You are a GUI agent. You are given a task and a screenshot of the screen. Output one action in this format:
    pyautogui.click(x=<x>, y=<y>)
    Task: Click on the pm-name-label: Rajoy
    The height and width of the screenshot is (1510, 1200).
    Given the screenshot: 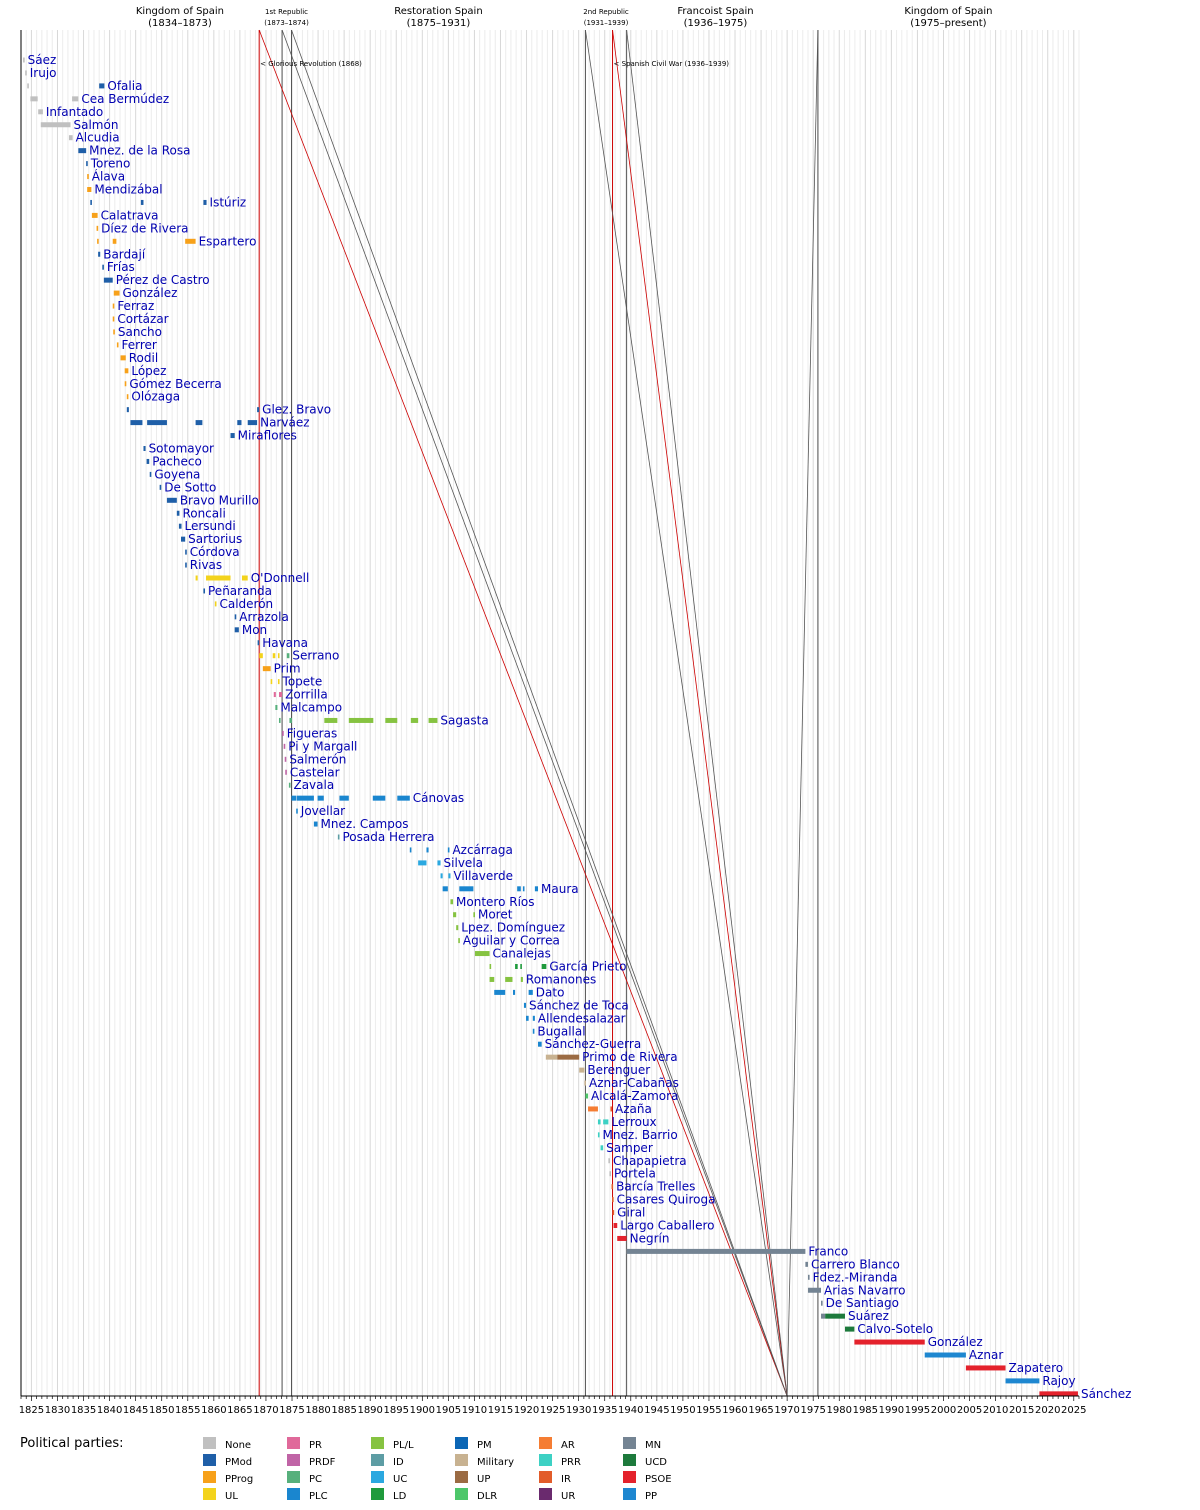 What is the action you would take?
    pyautogui.click(x=1058, y=1381)
    